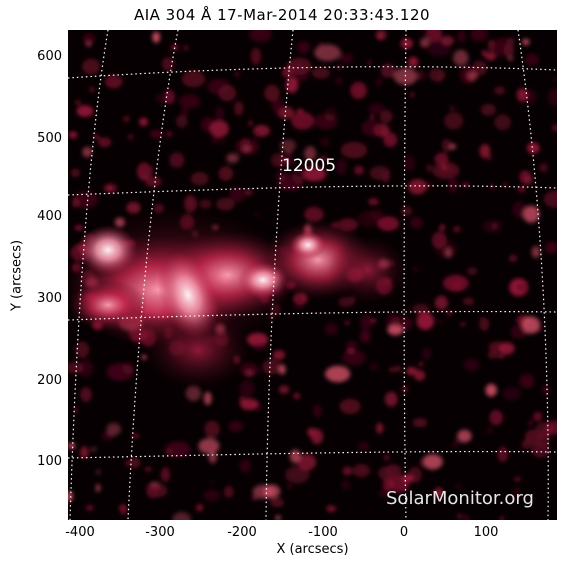 Image resolution: width=564 pixels, height=564 pixels. I want to click on x-axis-label: X (arcsecs), so click(312, 549).